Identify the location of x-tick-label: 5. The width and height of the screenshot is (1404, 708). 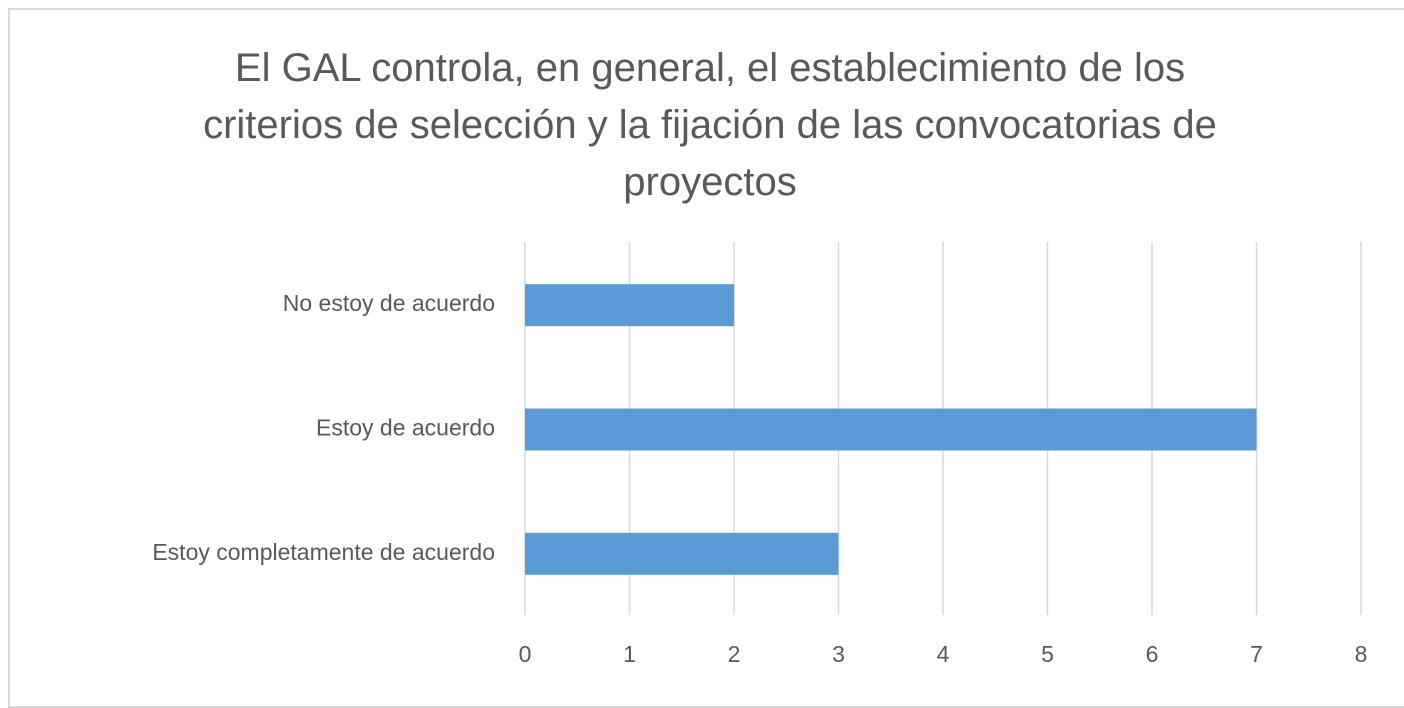
(1047, 654).